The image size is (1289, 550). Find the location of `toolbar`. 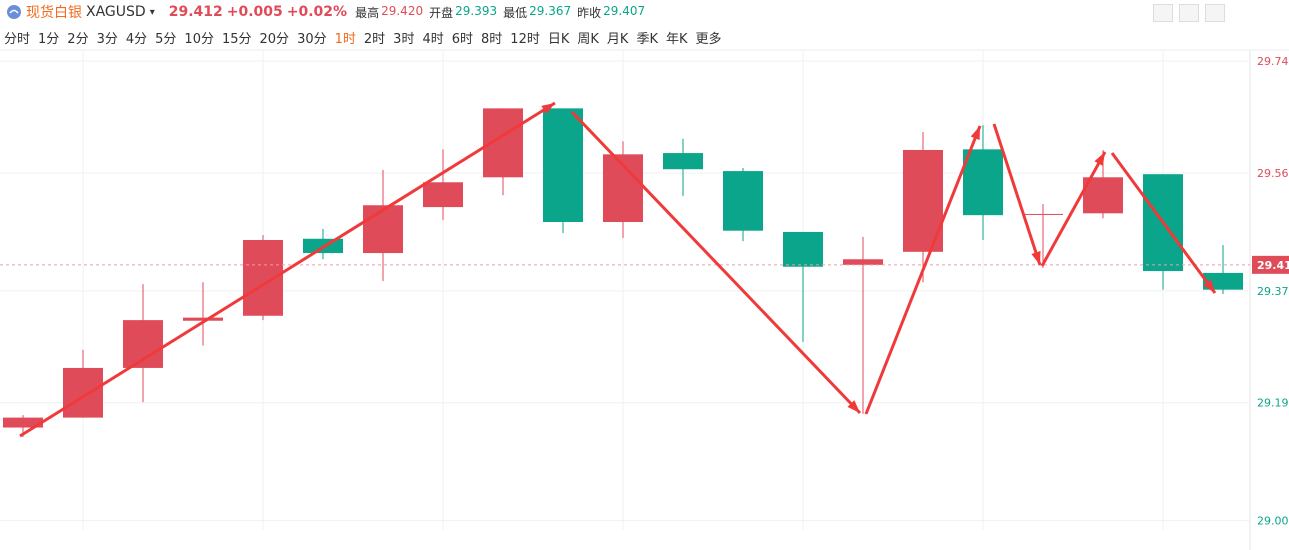

toolbar is located at coordinates (1215, 13).